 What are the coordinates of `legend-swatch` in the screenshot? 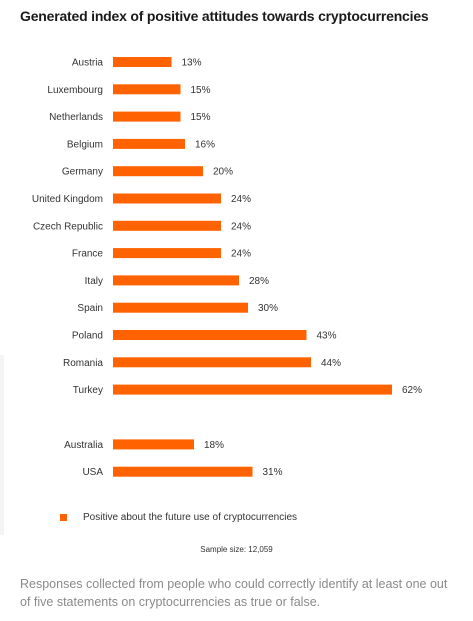 It's located at (63, 517).